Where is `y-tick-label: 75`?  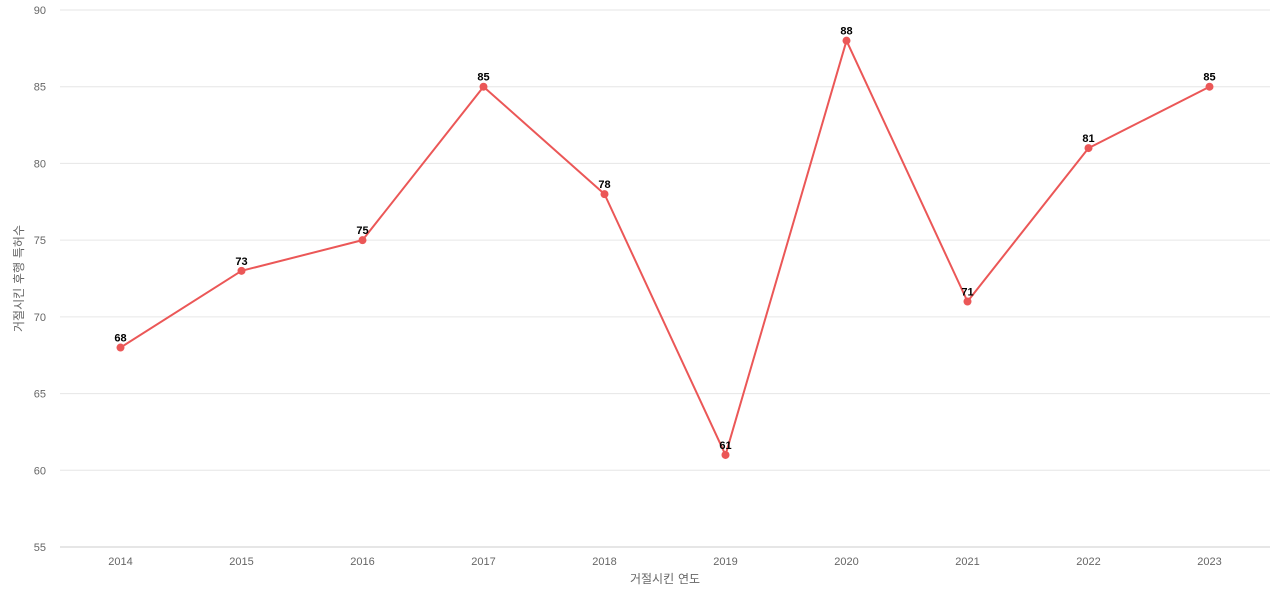 y-tick-label: 75 is located at coordinates (40, 241).